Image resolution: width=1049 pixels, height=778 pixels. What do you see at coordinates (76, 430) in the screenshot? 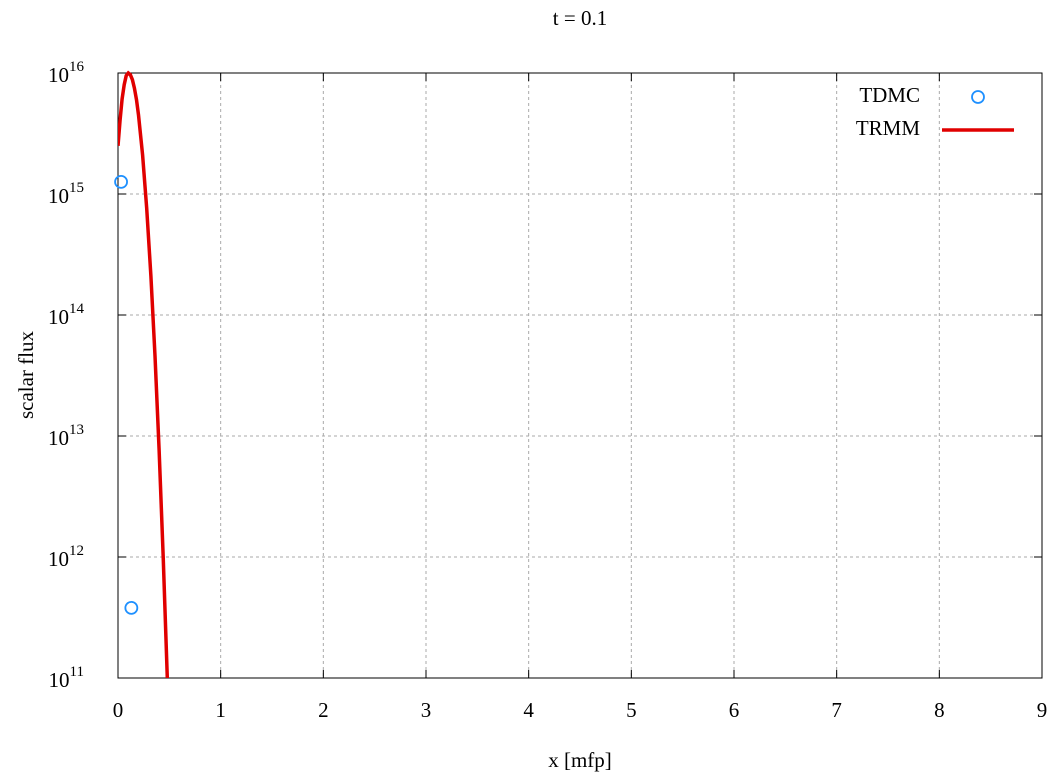
I see `y-tick-exponent: 13` at bounding box center [76, 430].